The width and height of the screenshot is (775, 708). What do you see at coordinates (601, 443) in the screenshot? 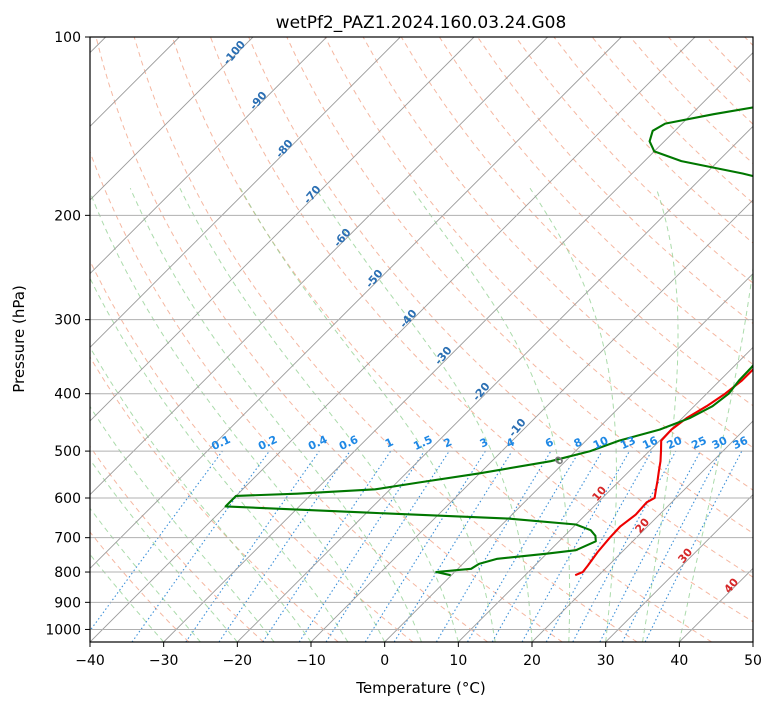
I see `mixing-ratio-label: 10` at bounding box center [601, 443].